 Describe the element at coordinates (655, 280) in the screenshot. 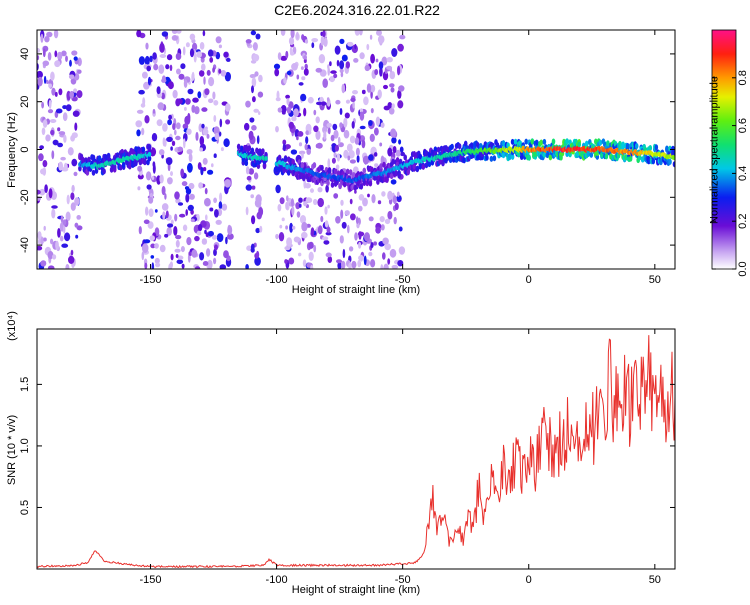

I see `spectrogram-x-tick-label: 50` at that location.